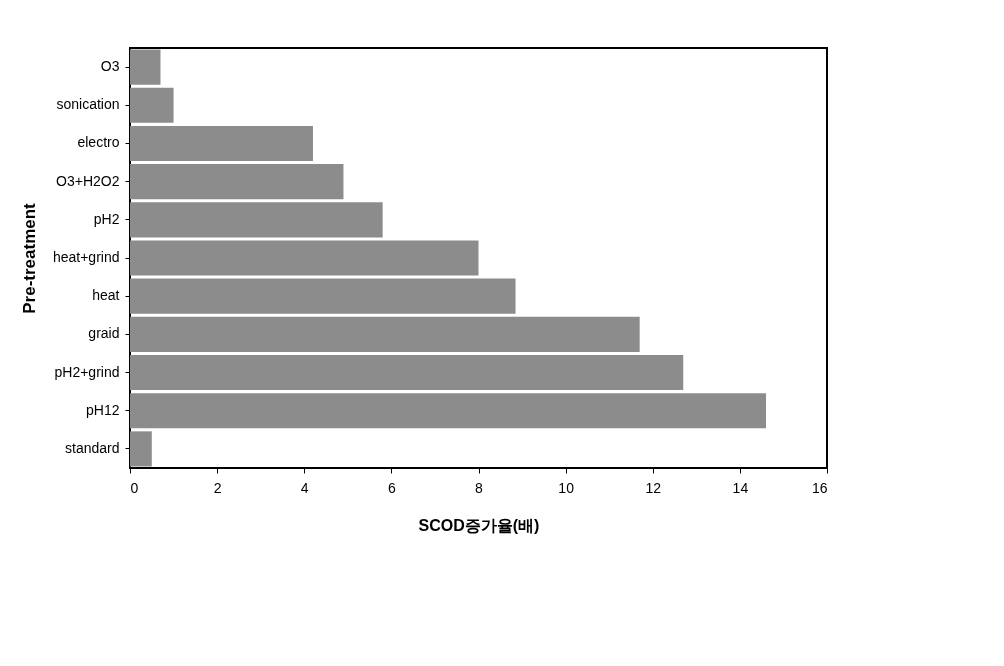  What do you see at coordinates (479, 525) in the screenshot?
I see `x-axis-title: SCOD증가율(배)` at bounding box center [479, 525].